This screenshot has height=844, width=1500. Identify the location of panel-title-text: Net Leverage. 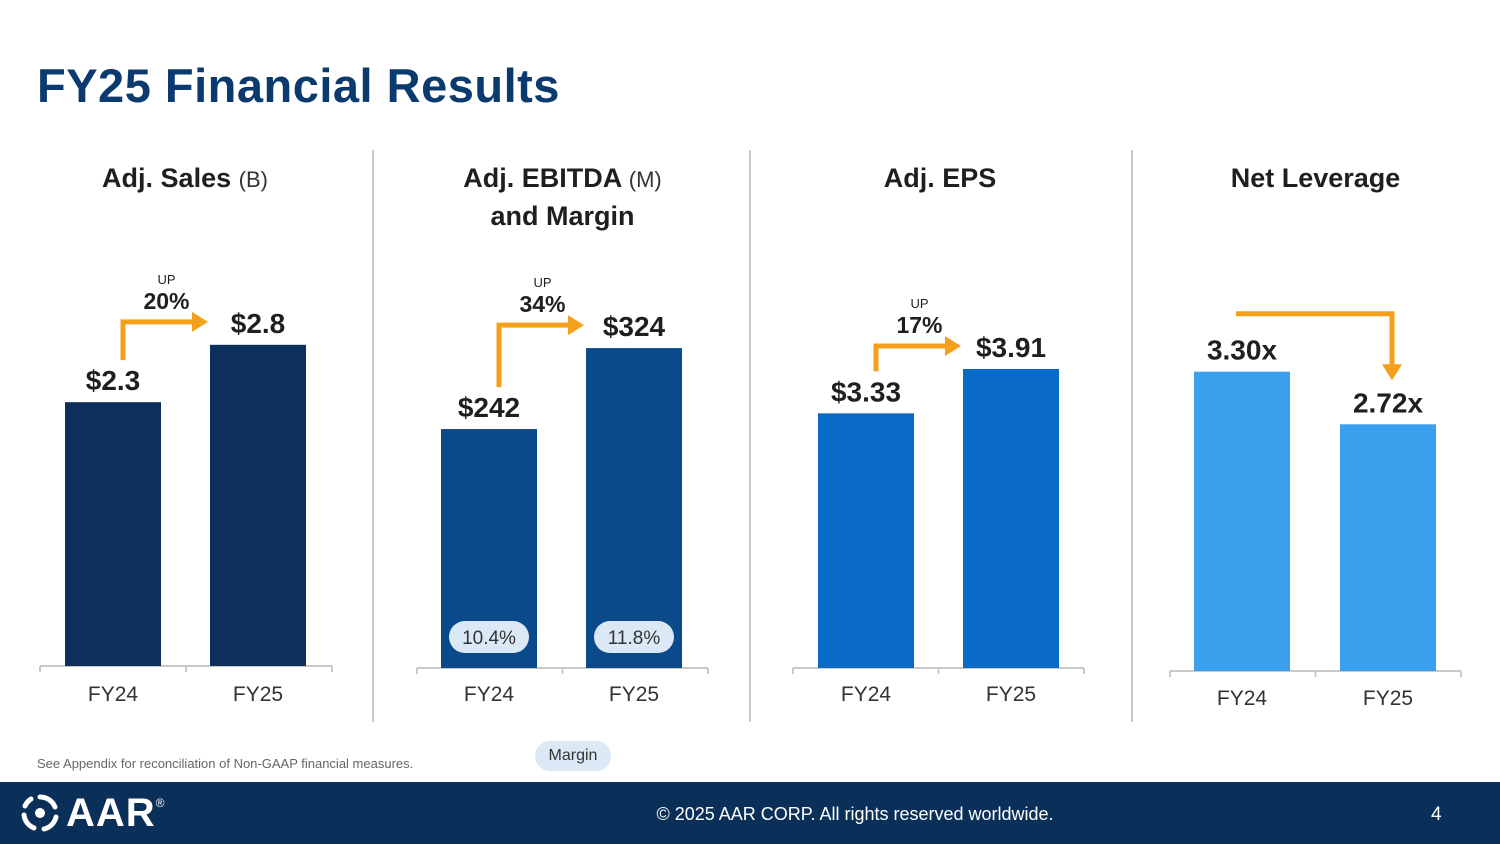
(1315, 178).